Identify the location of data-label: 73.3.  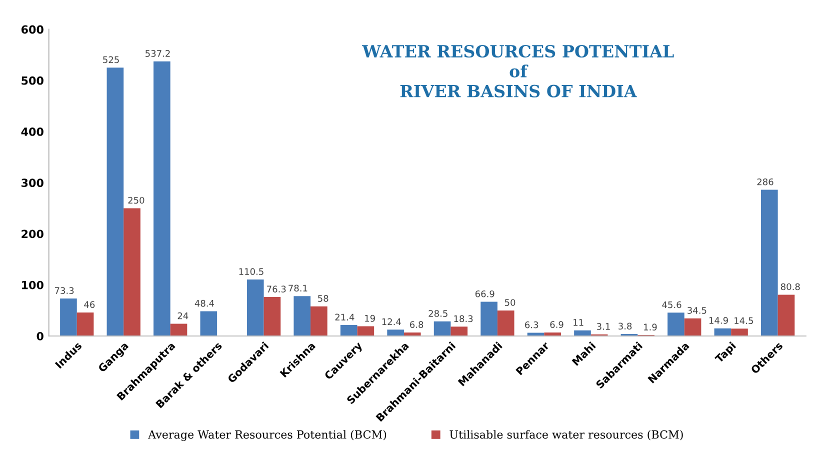
(64, 290).